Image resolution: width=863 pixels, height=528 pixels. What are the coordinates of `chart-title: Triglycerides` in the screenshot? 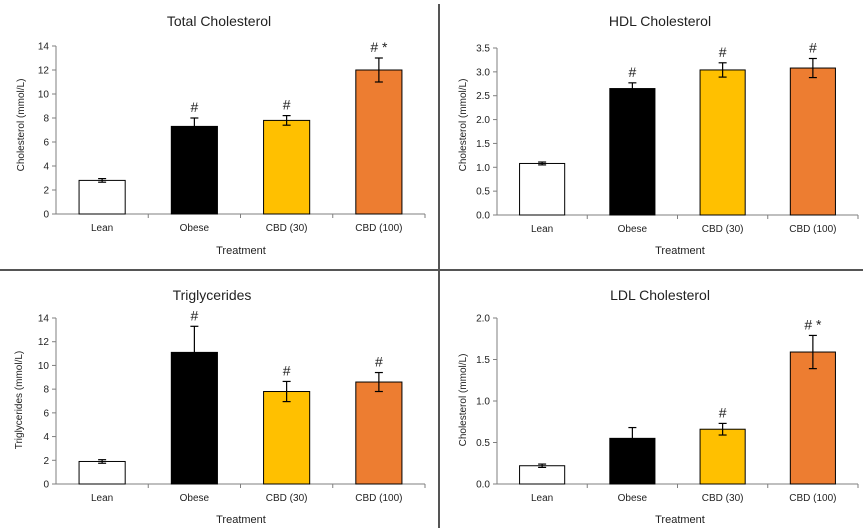 It's located at (212, 295).